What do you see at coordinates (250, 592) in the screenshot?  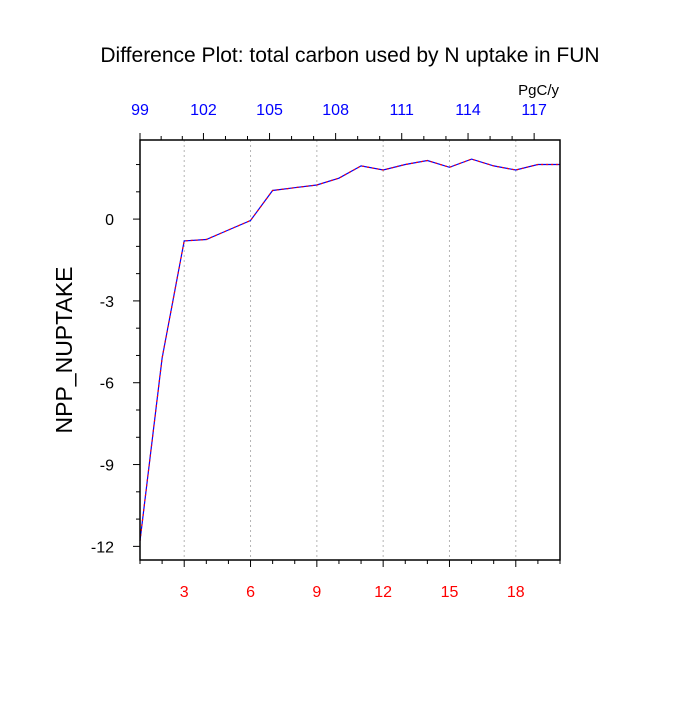 I see `x-tick-label: 6` at bounding box center [250, 592].